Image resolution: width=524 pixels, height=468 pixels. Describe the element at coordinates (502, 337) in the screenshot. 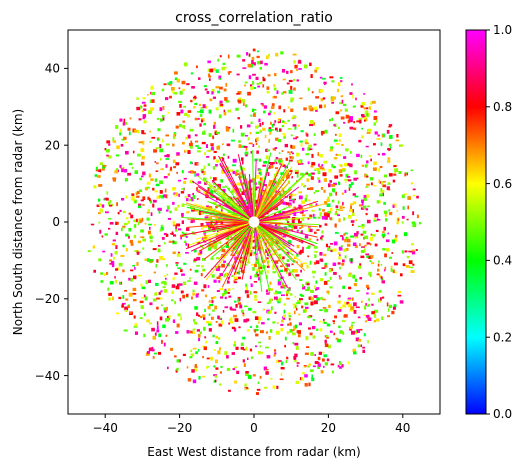

I see `colorbar-tick-label: 0.2` at that location.